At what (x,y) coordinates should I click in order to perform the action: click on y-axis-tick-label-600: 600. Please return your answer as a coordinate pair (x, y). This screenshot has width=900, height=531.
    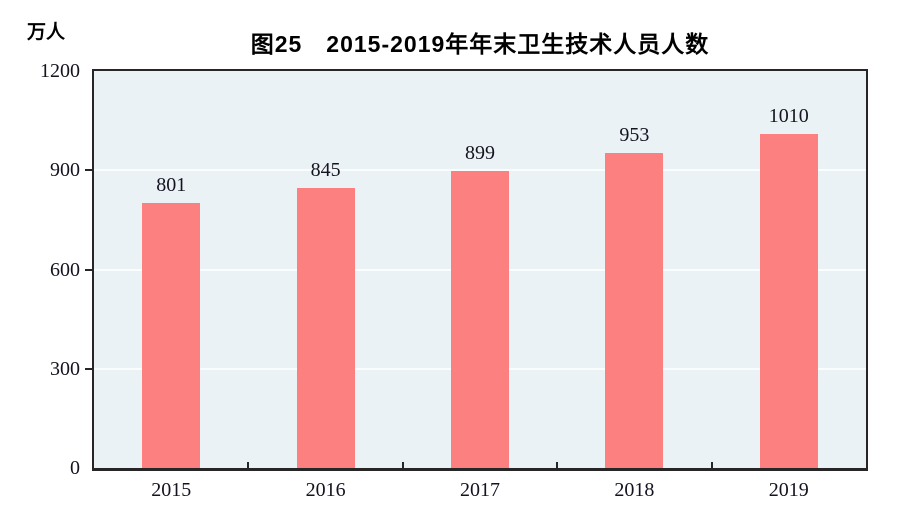
    Looking at the image, I should click on (65, 269).